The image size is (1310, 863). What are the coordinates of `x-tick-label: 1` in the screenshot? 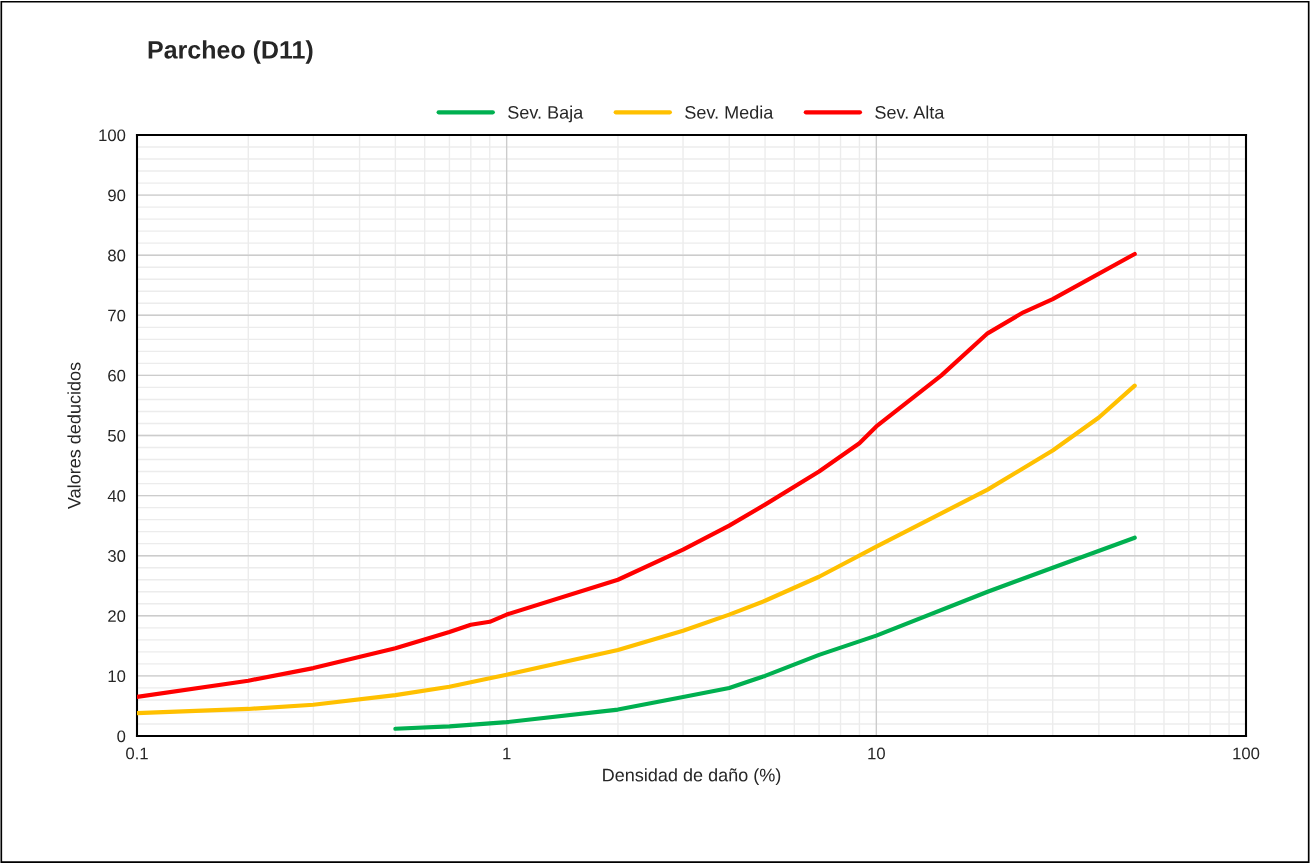 It's located at (507, 753).